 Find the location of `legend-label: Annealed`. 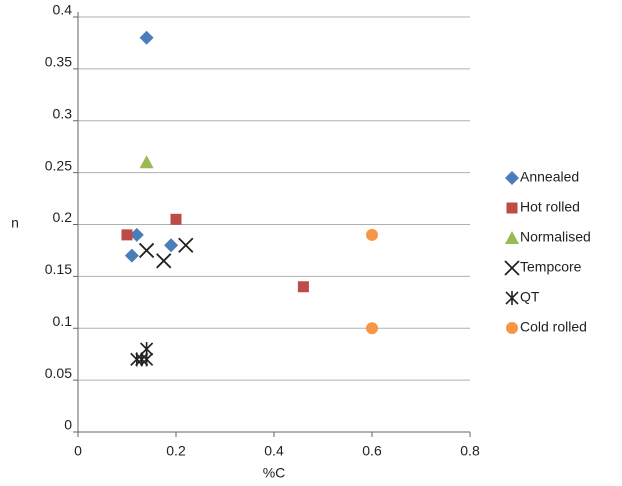

legend-label: Annealed is located at coordinates (549, 177).